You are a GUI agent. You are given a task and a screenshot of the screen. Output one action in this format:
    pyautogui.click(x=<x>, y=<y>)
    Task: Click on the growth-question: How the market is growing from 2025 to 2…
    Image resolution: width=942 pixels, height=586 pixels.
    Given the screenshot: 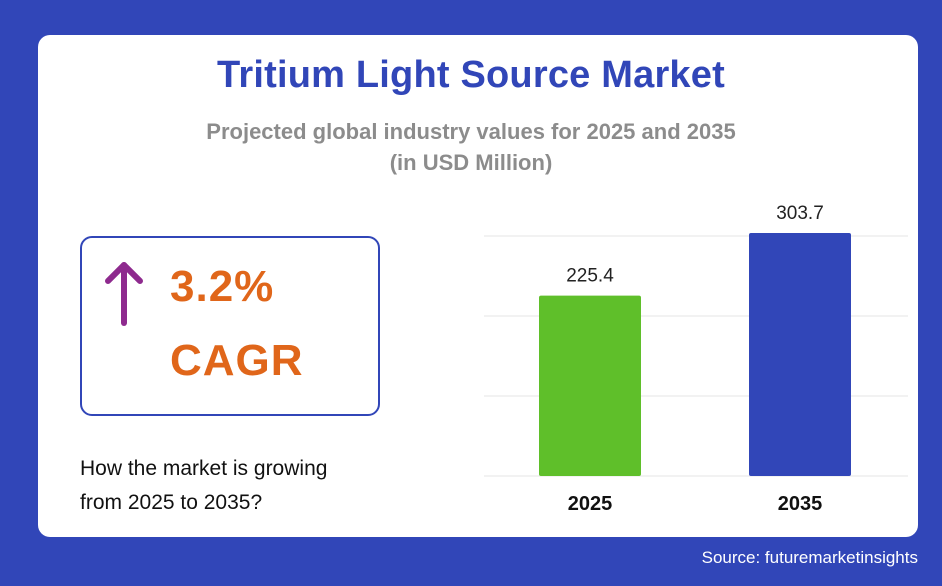 What is the action you would take?
    pyautogui.click(x=250, y=486)
    